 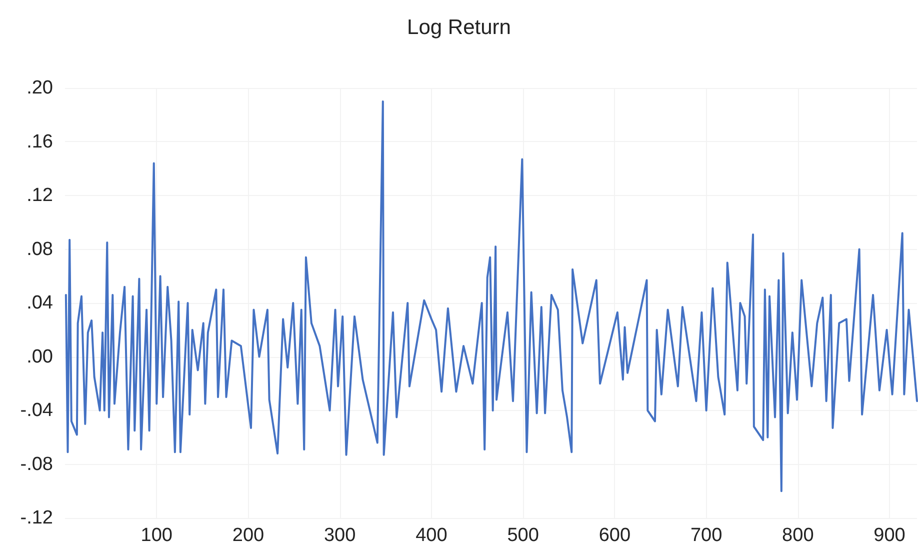 What do you see at coordinates (39, 357) in the screenshot?
I see `y-tick-label: .00` at bounding box center [39, 357].